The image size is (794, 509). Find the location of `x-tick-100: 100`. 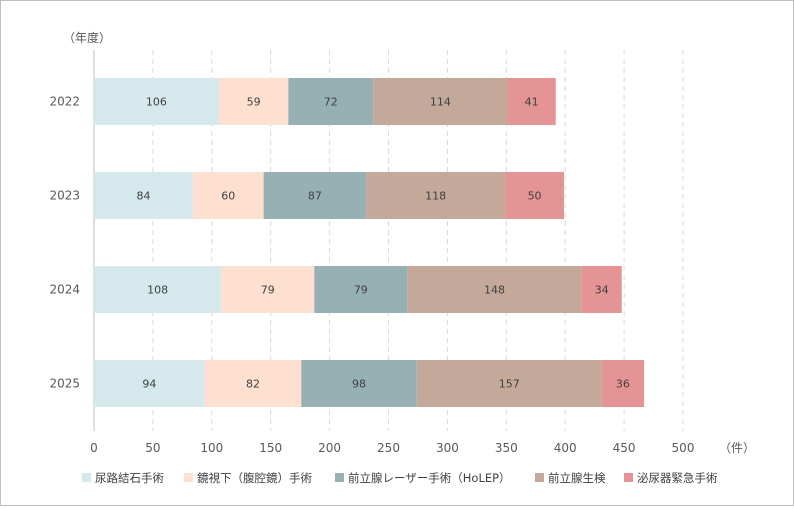

x-tick-100: 100 is located at coordinates (211, 448).